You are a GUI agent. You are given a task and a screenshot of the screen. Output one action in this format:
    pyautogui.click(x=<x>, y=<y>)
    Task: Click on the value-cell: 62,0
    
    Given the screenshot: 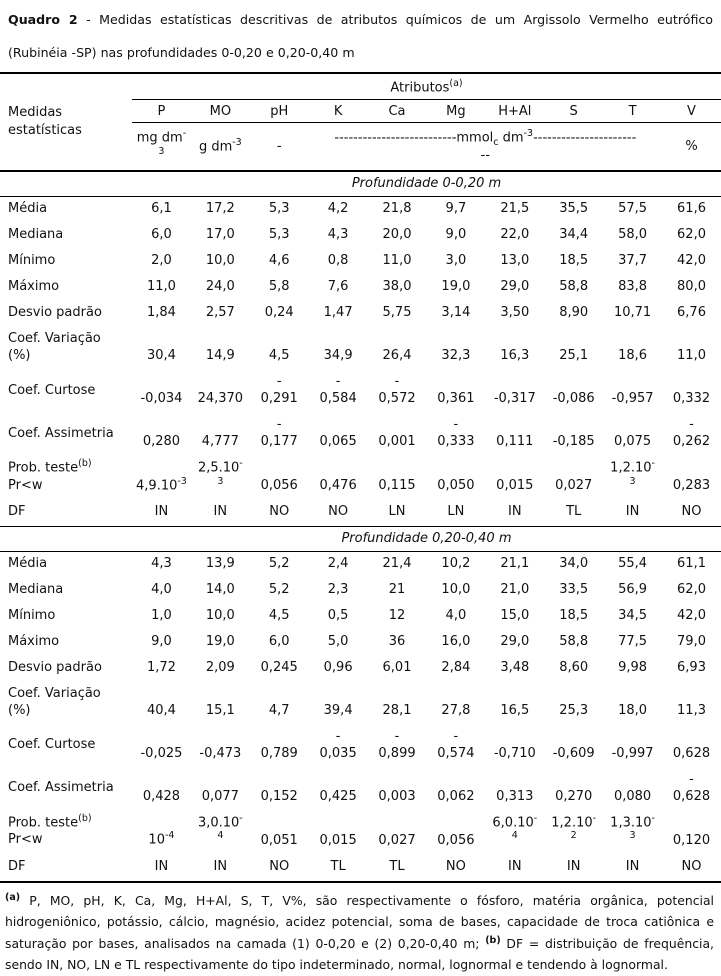 What is the action you would take?
    pyautogui.click(x=691, y=235)
    